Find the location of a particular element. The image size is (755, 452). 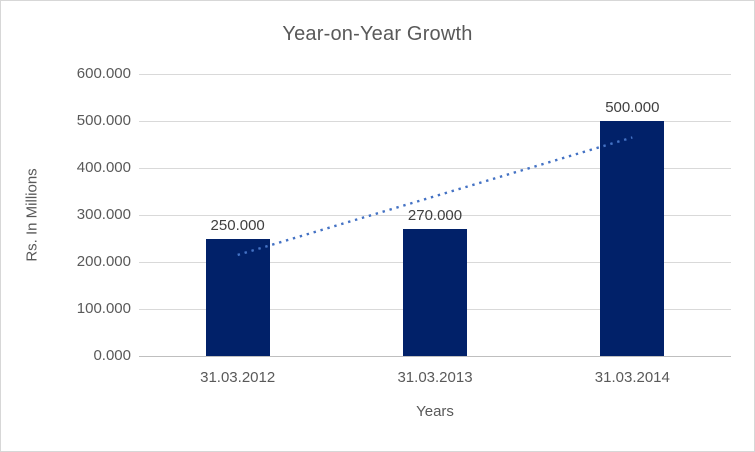

x-axis-line is located at coordinates (435, 356).